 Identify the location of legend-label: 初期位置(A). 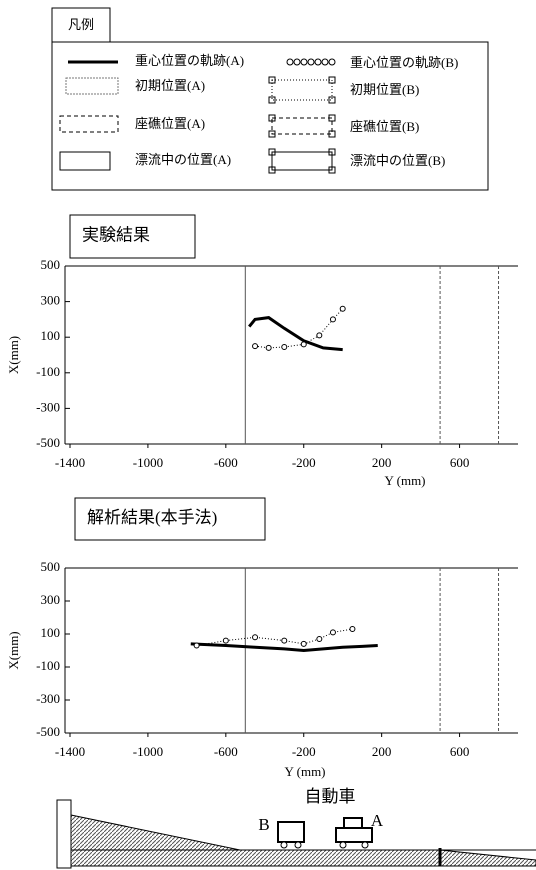
(170, 85).